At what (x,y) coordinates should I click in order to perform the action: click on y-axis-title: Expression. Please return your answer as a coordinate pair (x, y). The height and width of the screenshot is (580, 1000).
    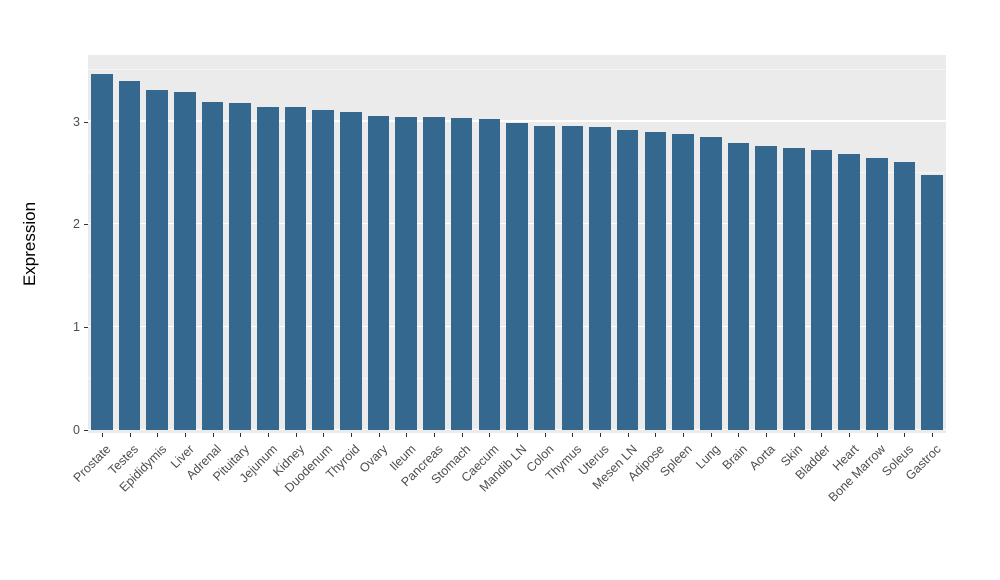
    Looking at the image, I should click on (29, 244).